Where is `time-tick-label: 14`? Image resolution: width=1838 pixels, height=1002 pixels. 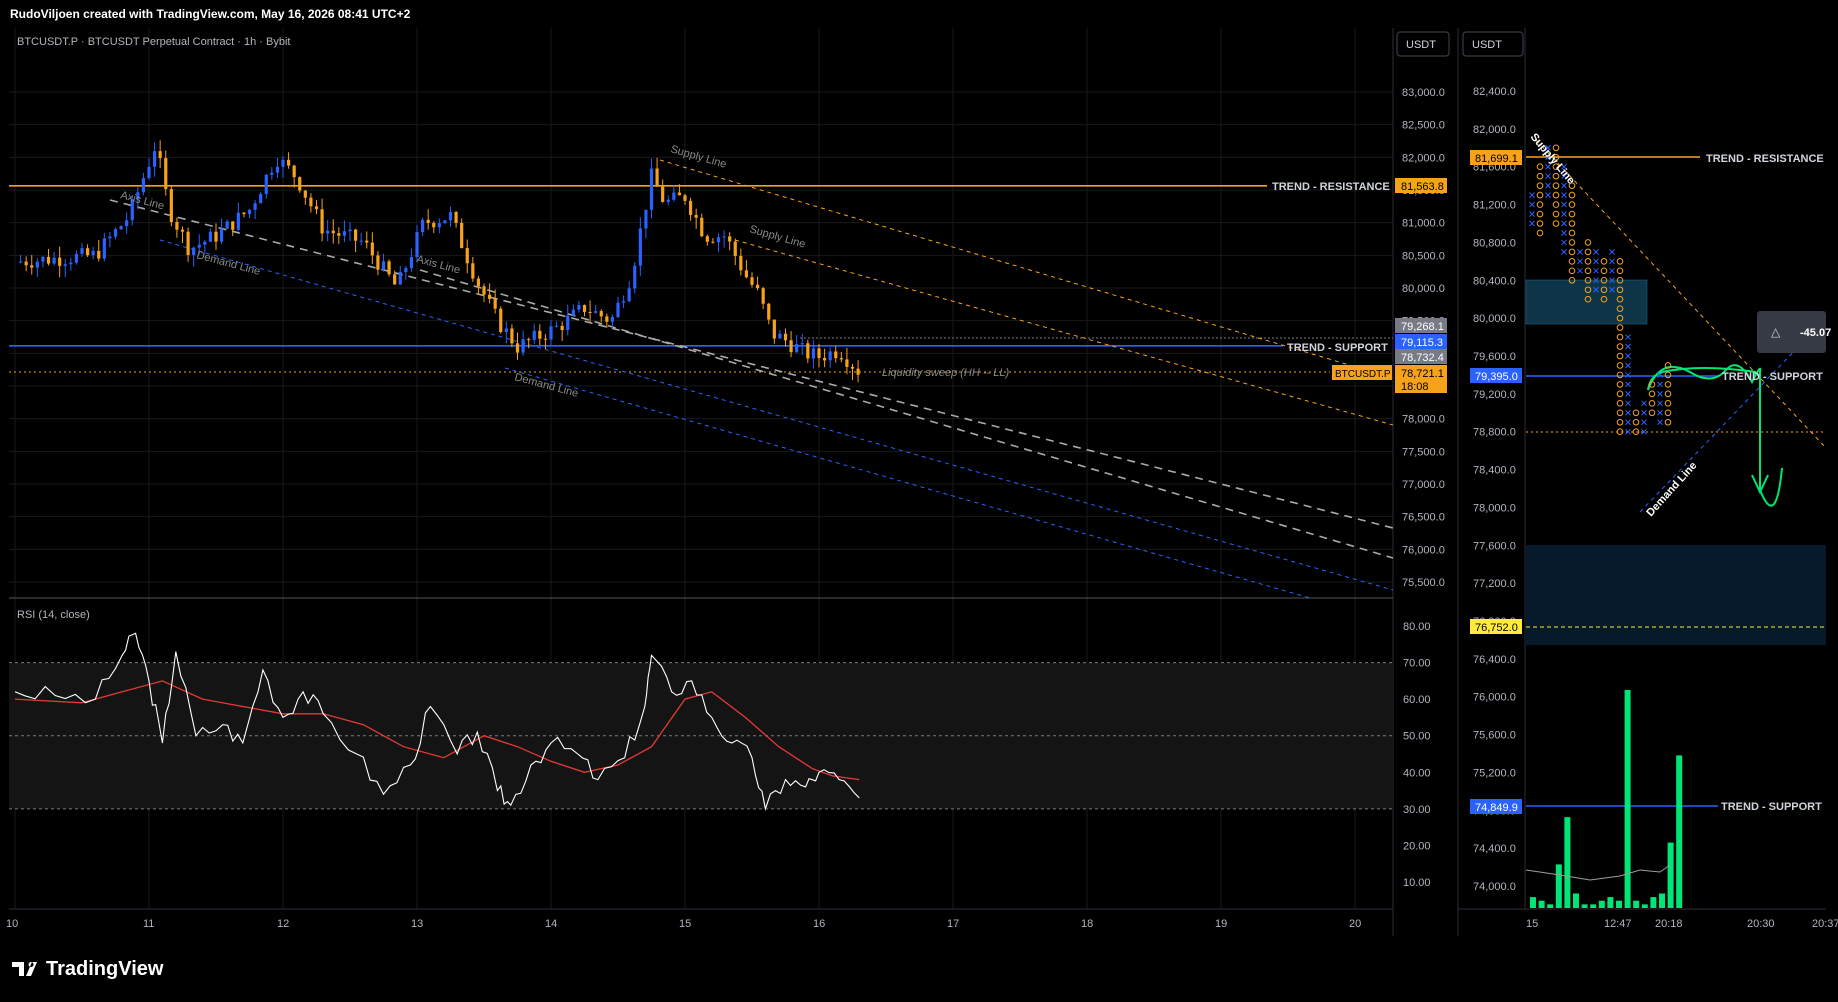
time-tick-label: 14 is located at coordinates (551, 924).